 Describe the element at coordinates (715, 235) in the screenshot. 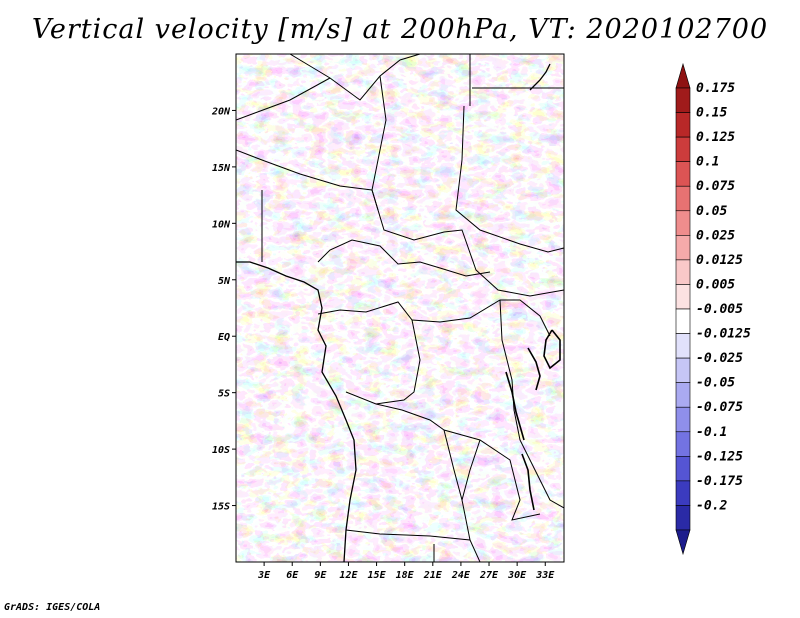

I see `colorbar-label: 0.025` at that location.